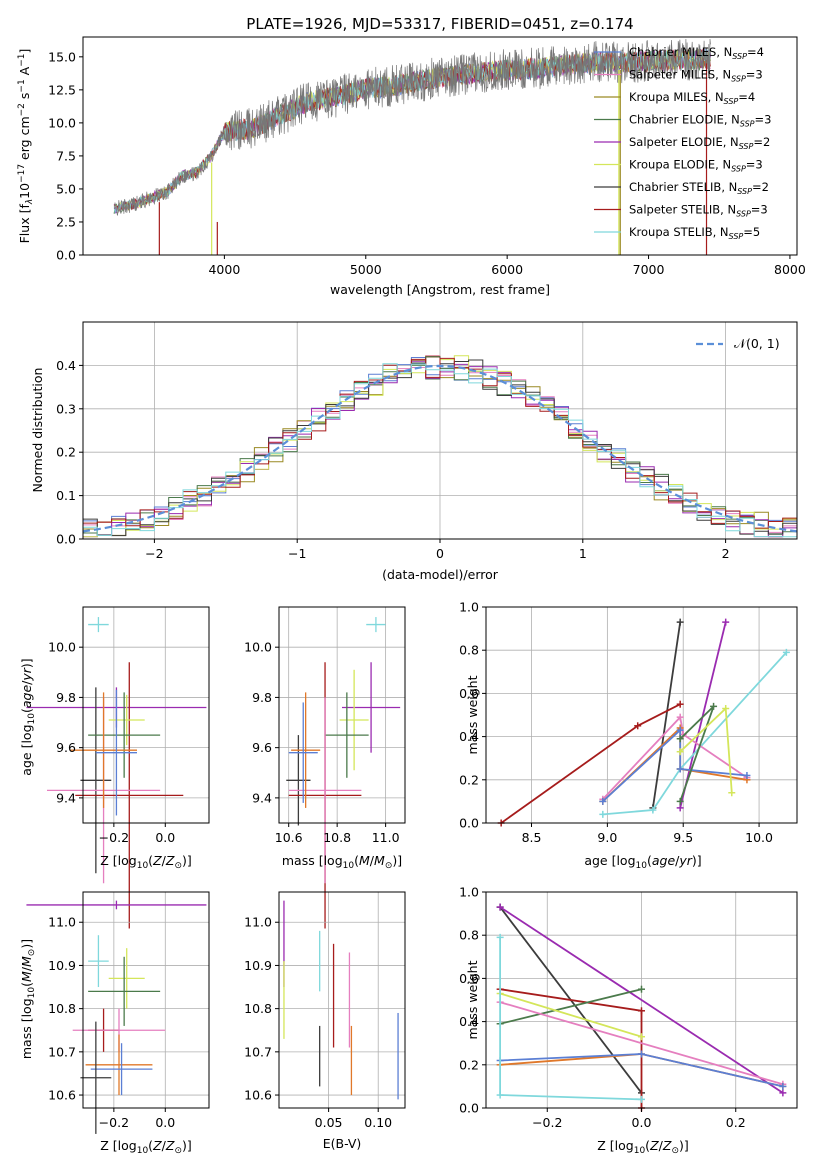 Image resolution: width=819 pixels, height=1170 pixels. What do you see at coordinates (114, 837) in the screenshot?
I see `age-vs-Z-xtick-label: −0.2` at bounding box center [114, 837].